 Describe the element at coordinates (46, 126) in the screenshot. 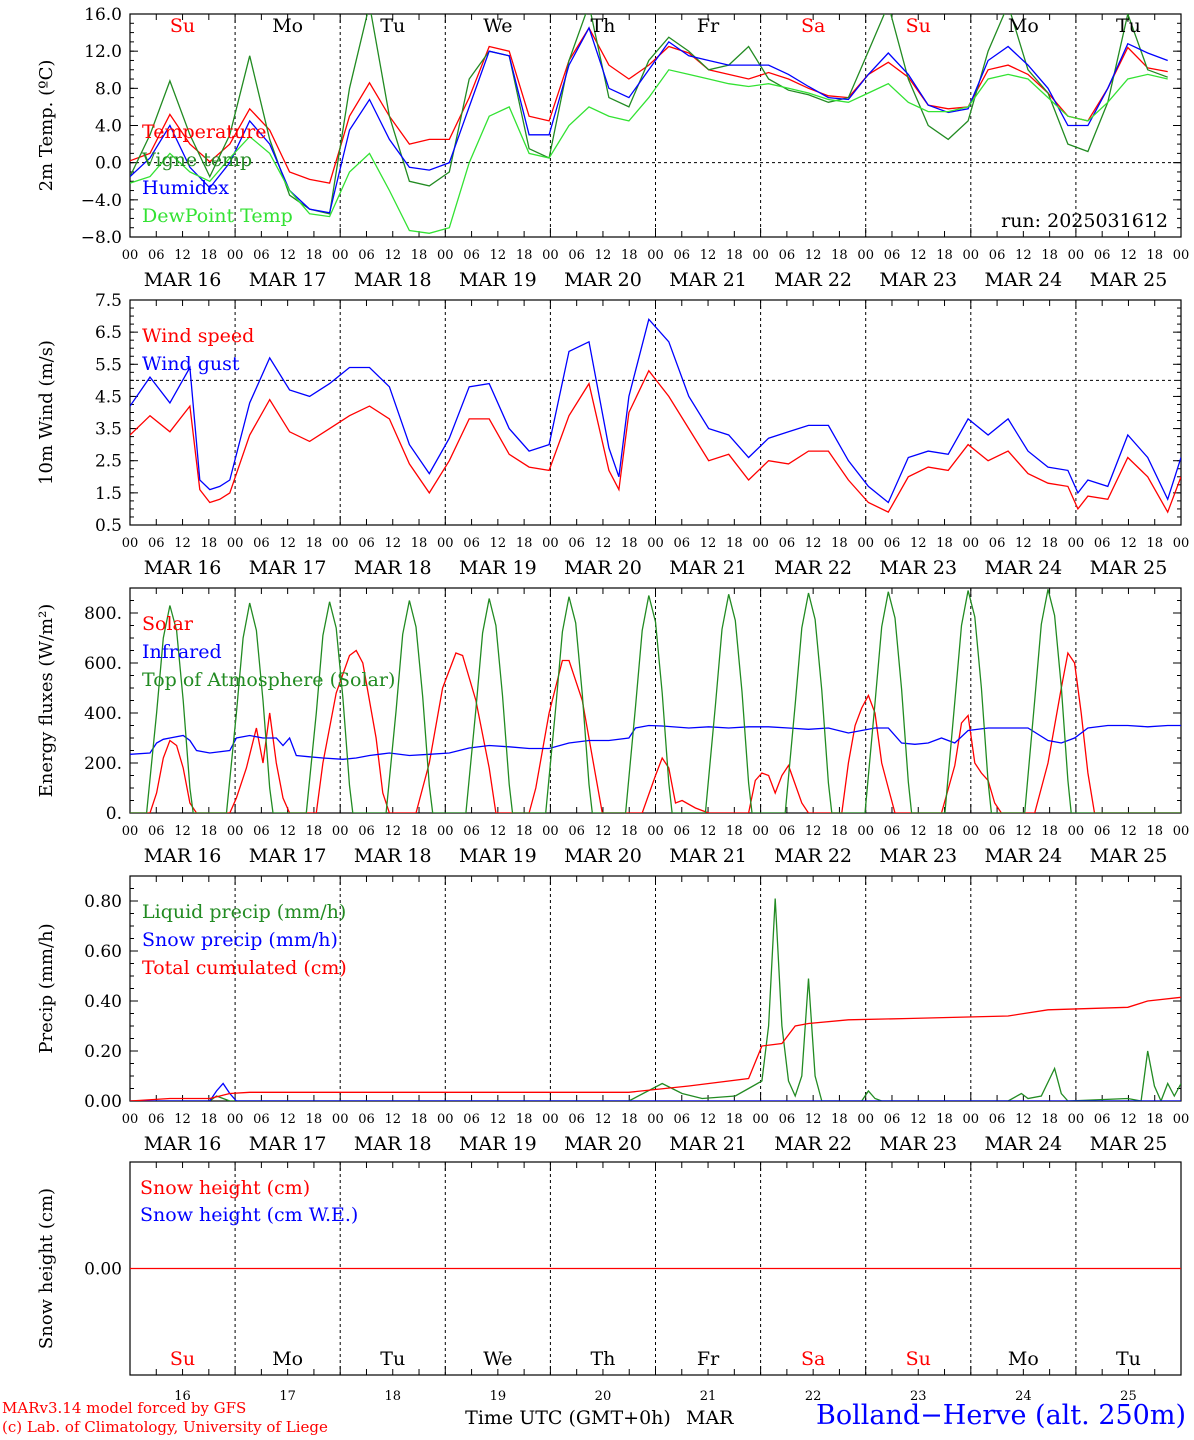

I see `y-axis-label: 2m Temp. (ºC)` at that location.